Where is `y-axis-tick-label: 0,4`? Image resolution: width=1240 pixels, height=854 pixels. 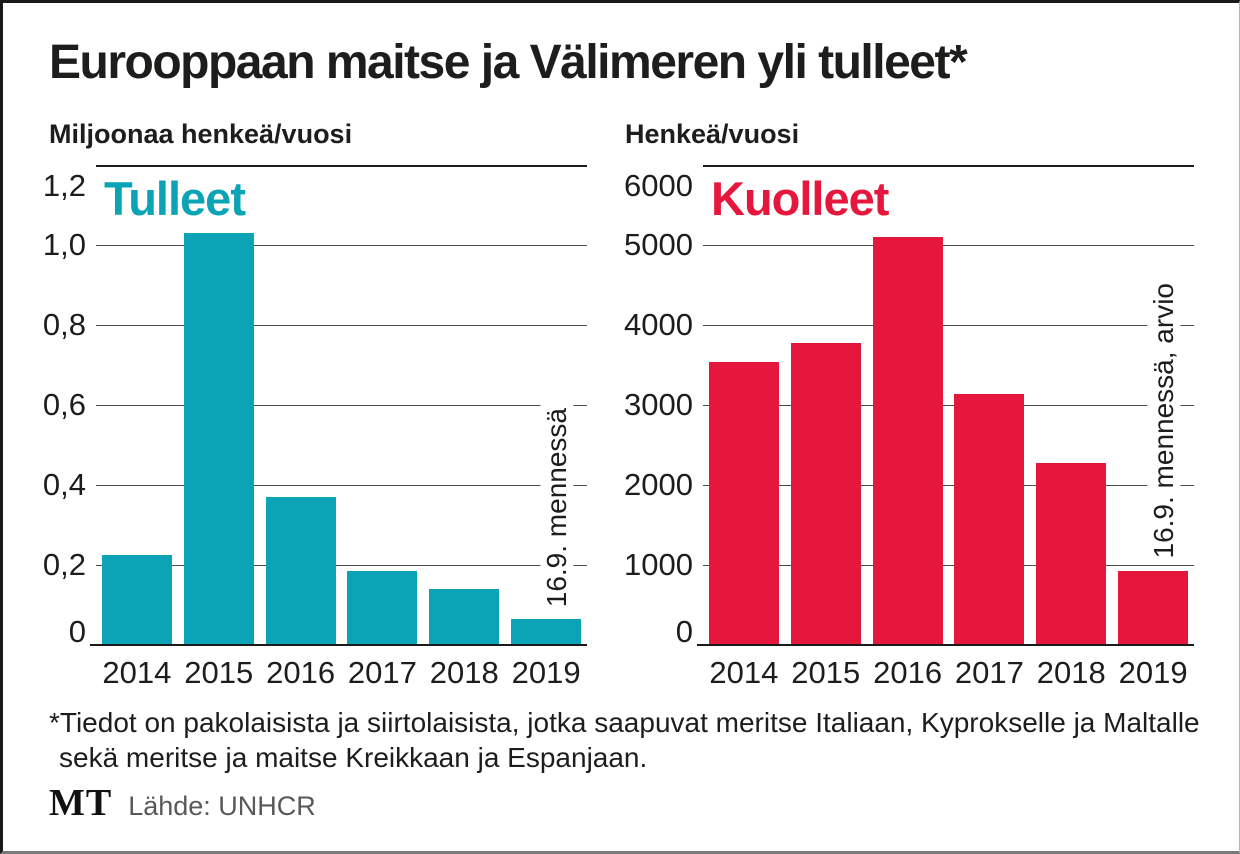
y-axis-tick-label: 0,4 is located at coordinates (64, 484).